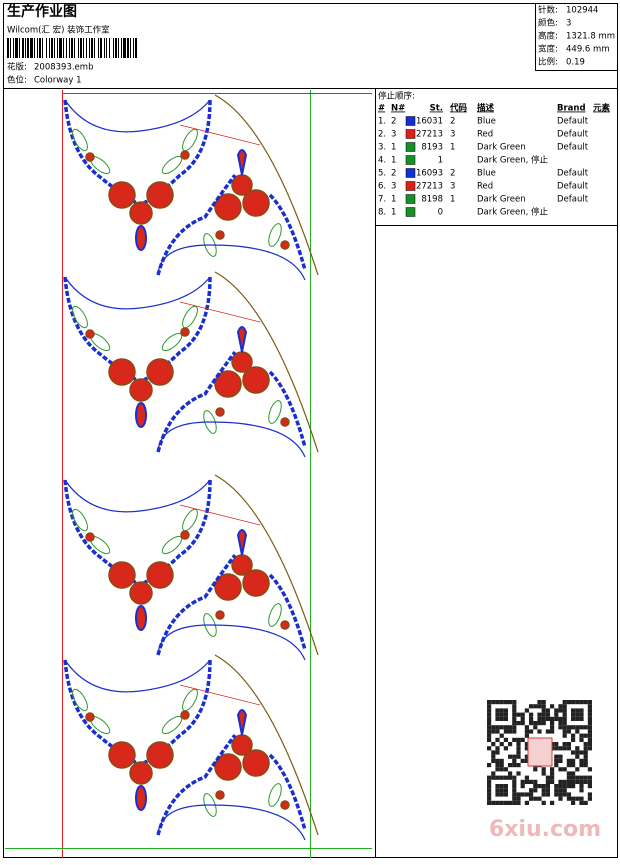  Describe the element at coordinates (17, 80) in the screenshot. I see `colorway-label: 色位:` at that location.